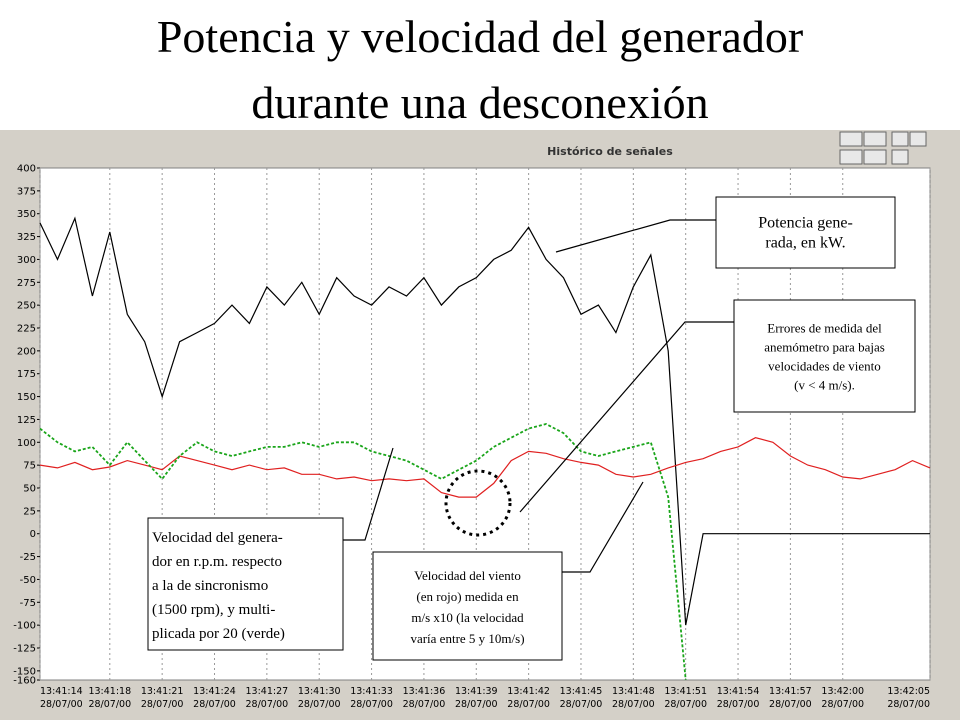  What do you see at coordinates (824, 327) in the screenshot?
I see `annotation-text: Errores de medida del` at bounding box center [824, 327].